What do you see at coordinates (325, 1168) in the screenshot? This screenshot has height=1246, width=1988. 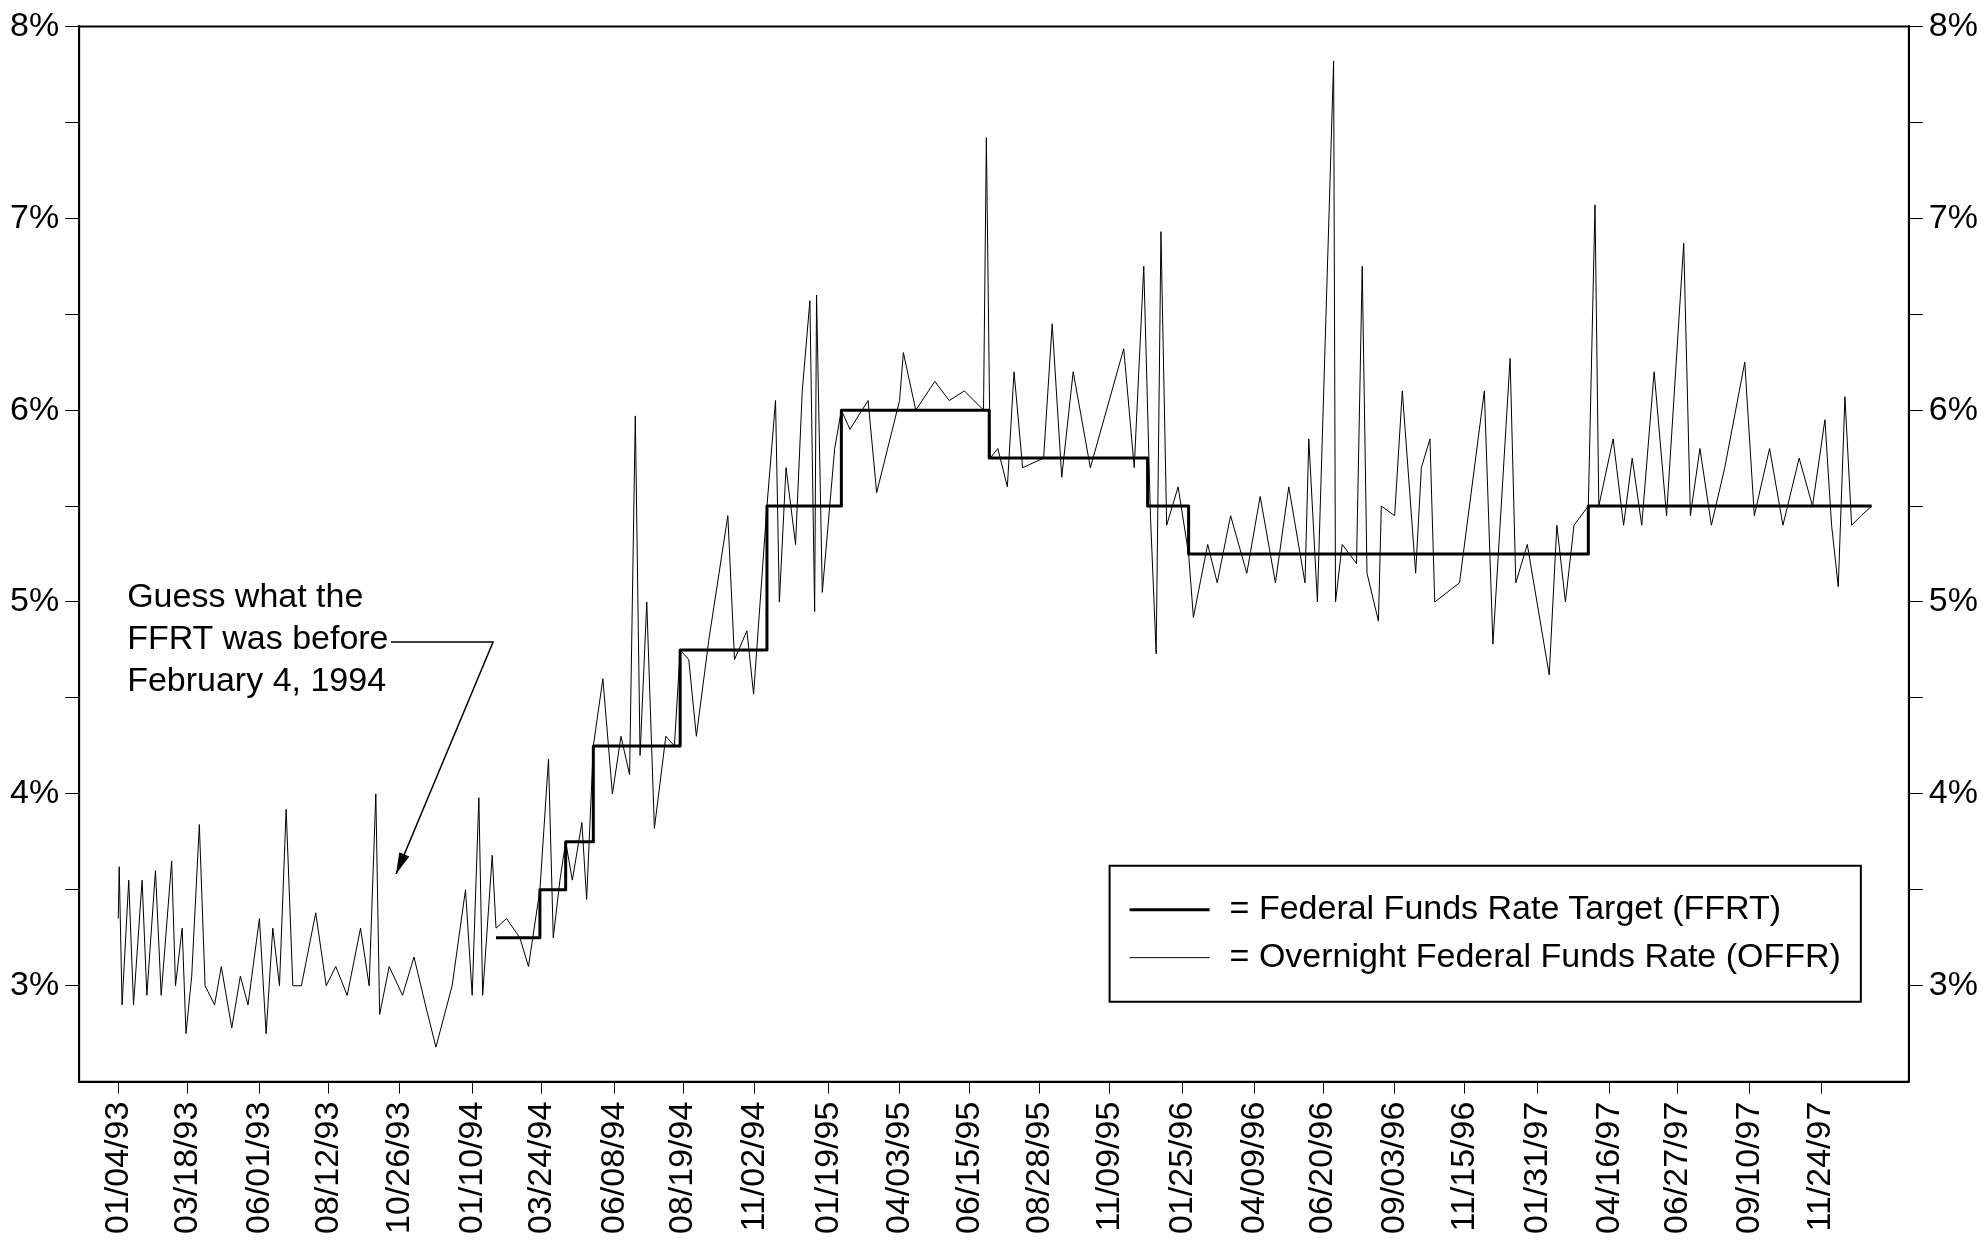 I see `x-tick-label: 08/12/93` at bounding box center [325, 1168].